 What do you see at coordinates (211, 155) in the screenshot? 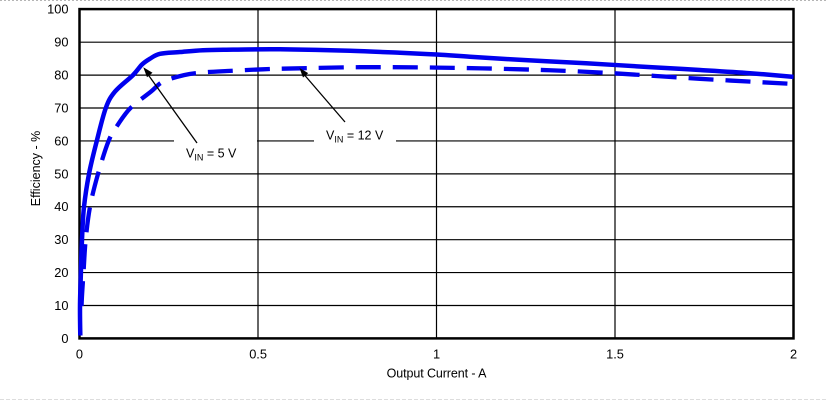
I see `svg-text: VIN = 5 V` at bounding box center [211, 155].